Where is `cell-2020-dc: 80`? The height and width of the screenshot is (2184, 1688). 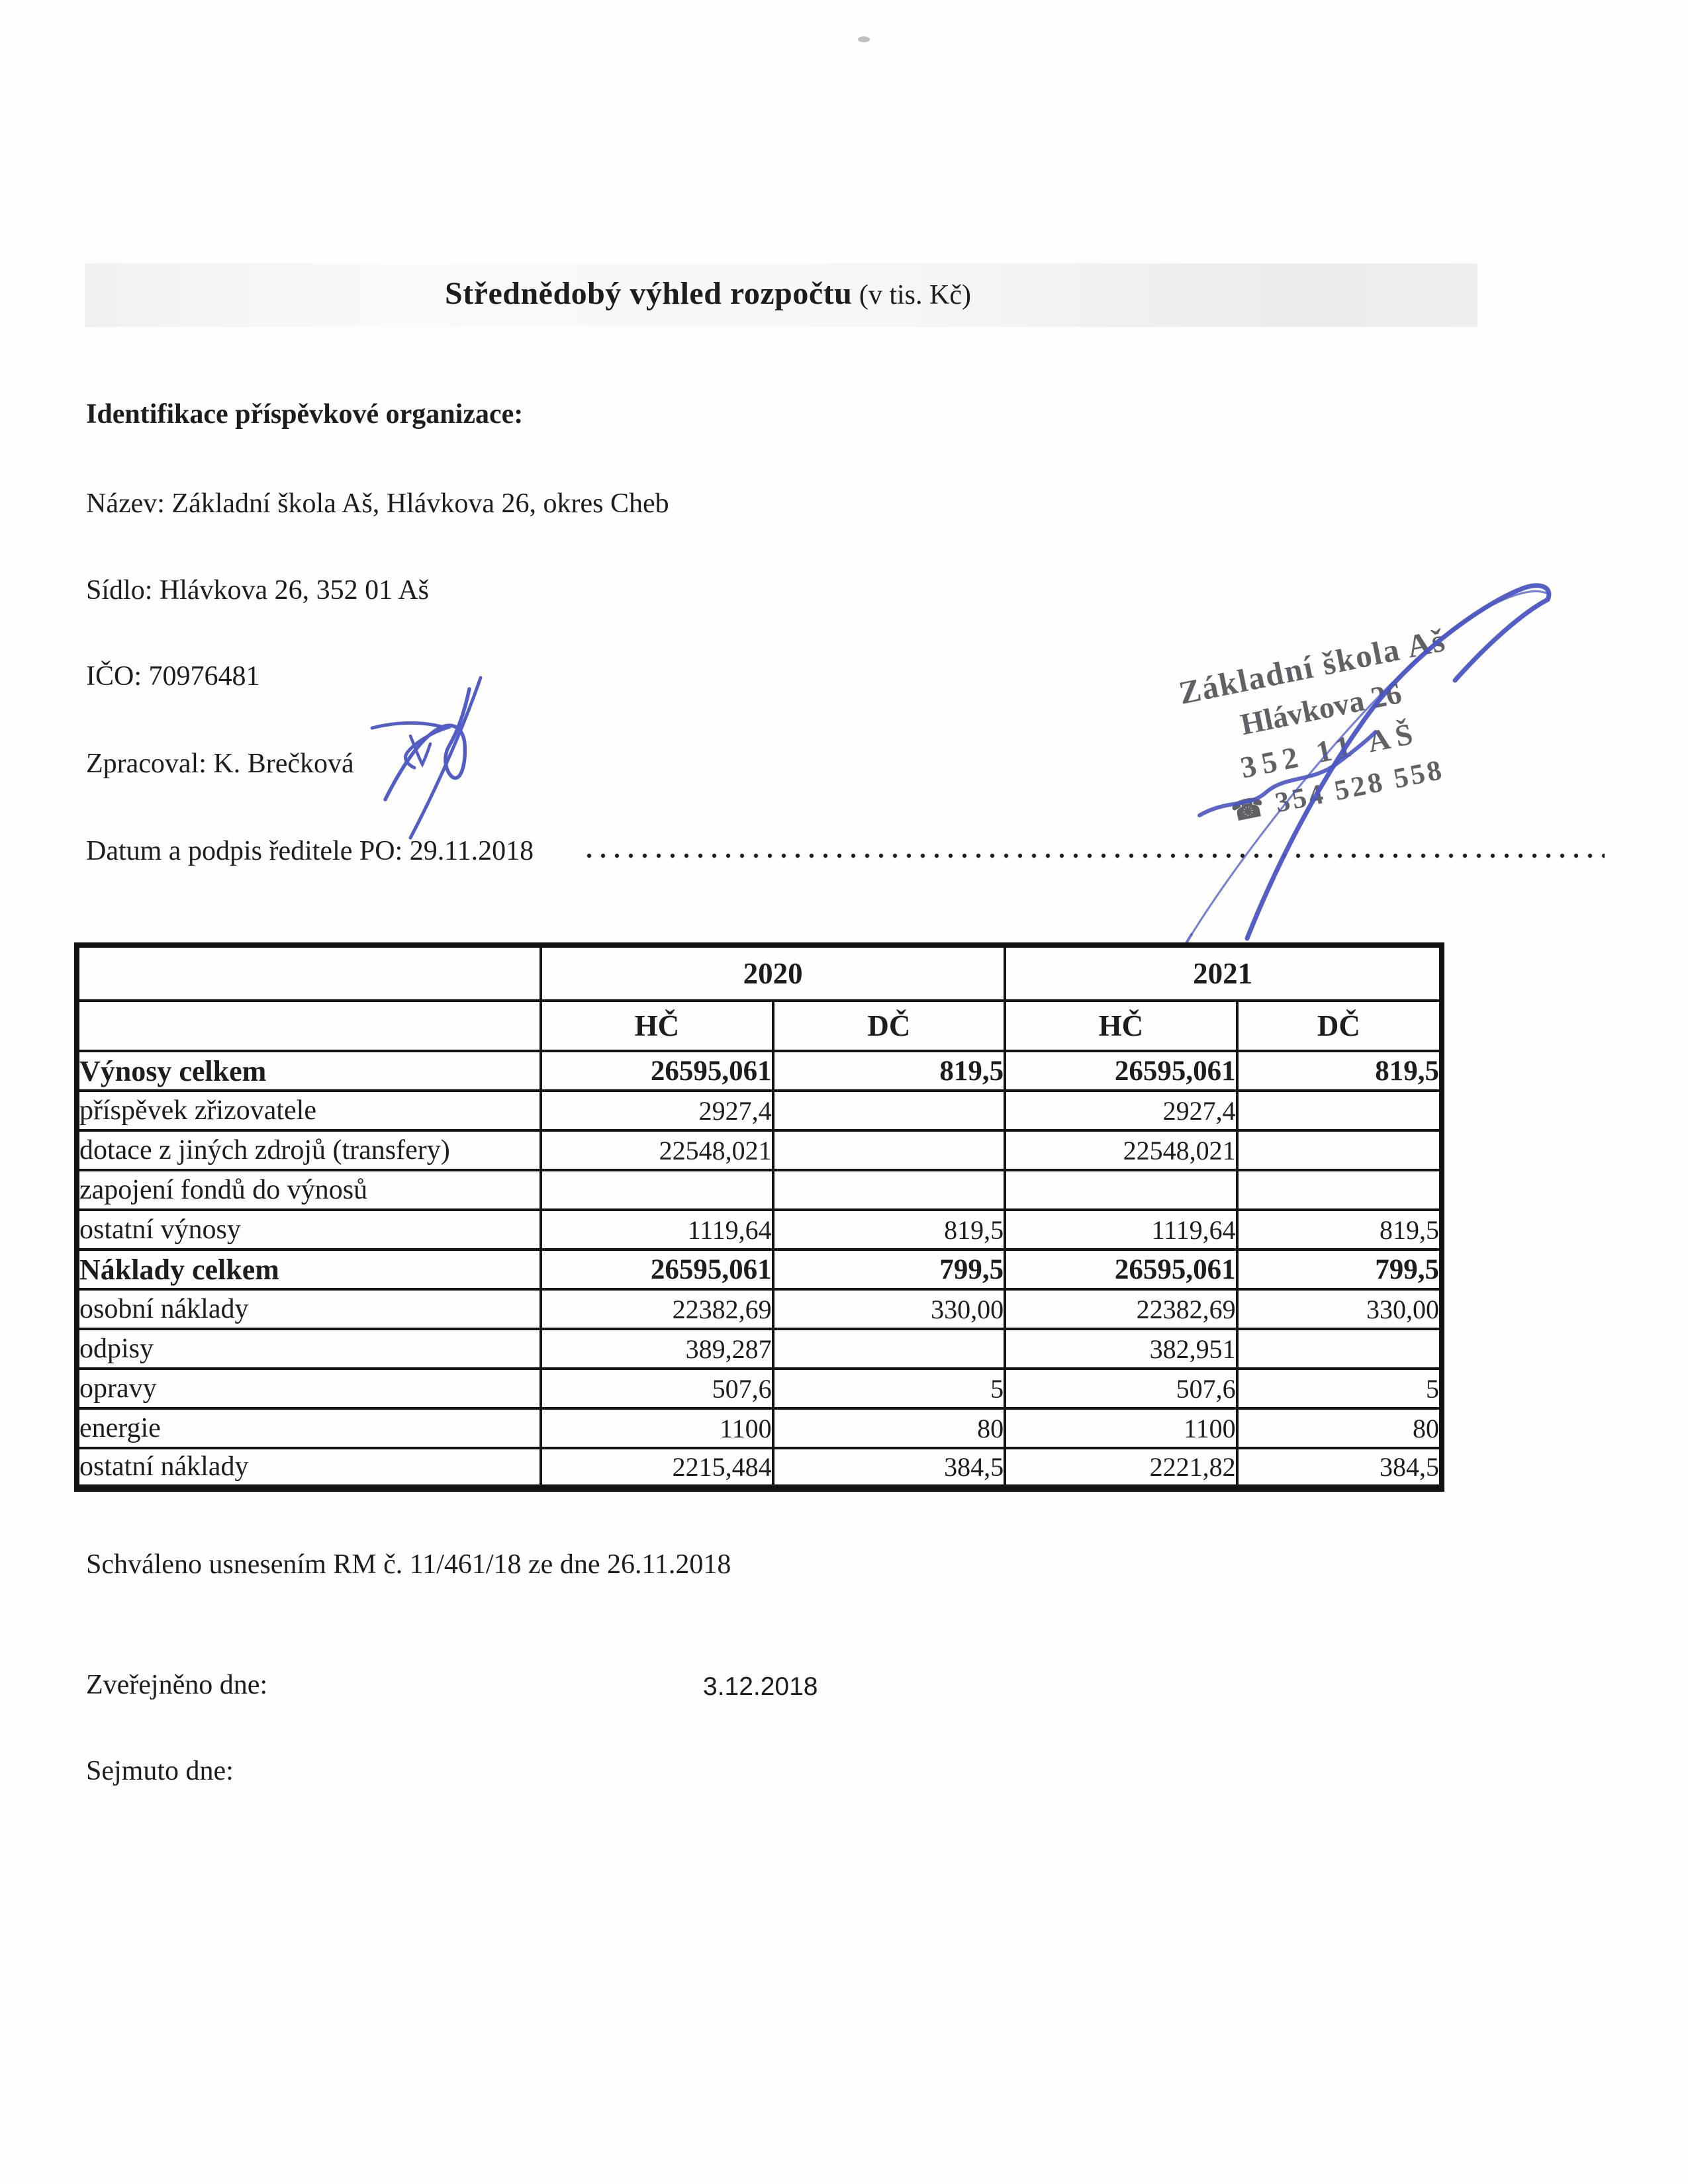
cell-2020-dc: 80 is located at coordinates (889, 1428).